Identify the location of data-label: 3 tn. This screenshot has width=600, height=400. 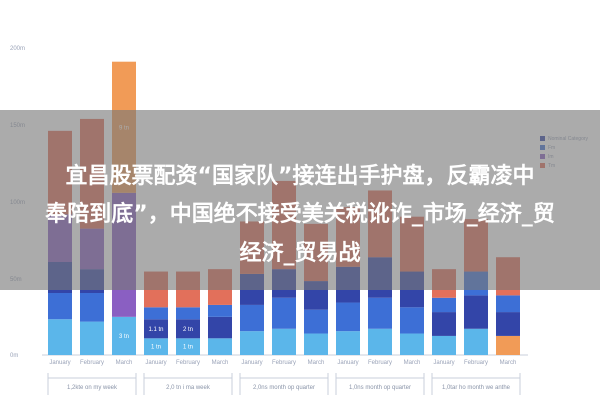
(124, 337).